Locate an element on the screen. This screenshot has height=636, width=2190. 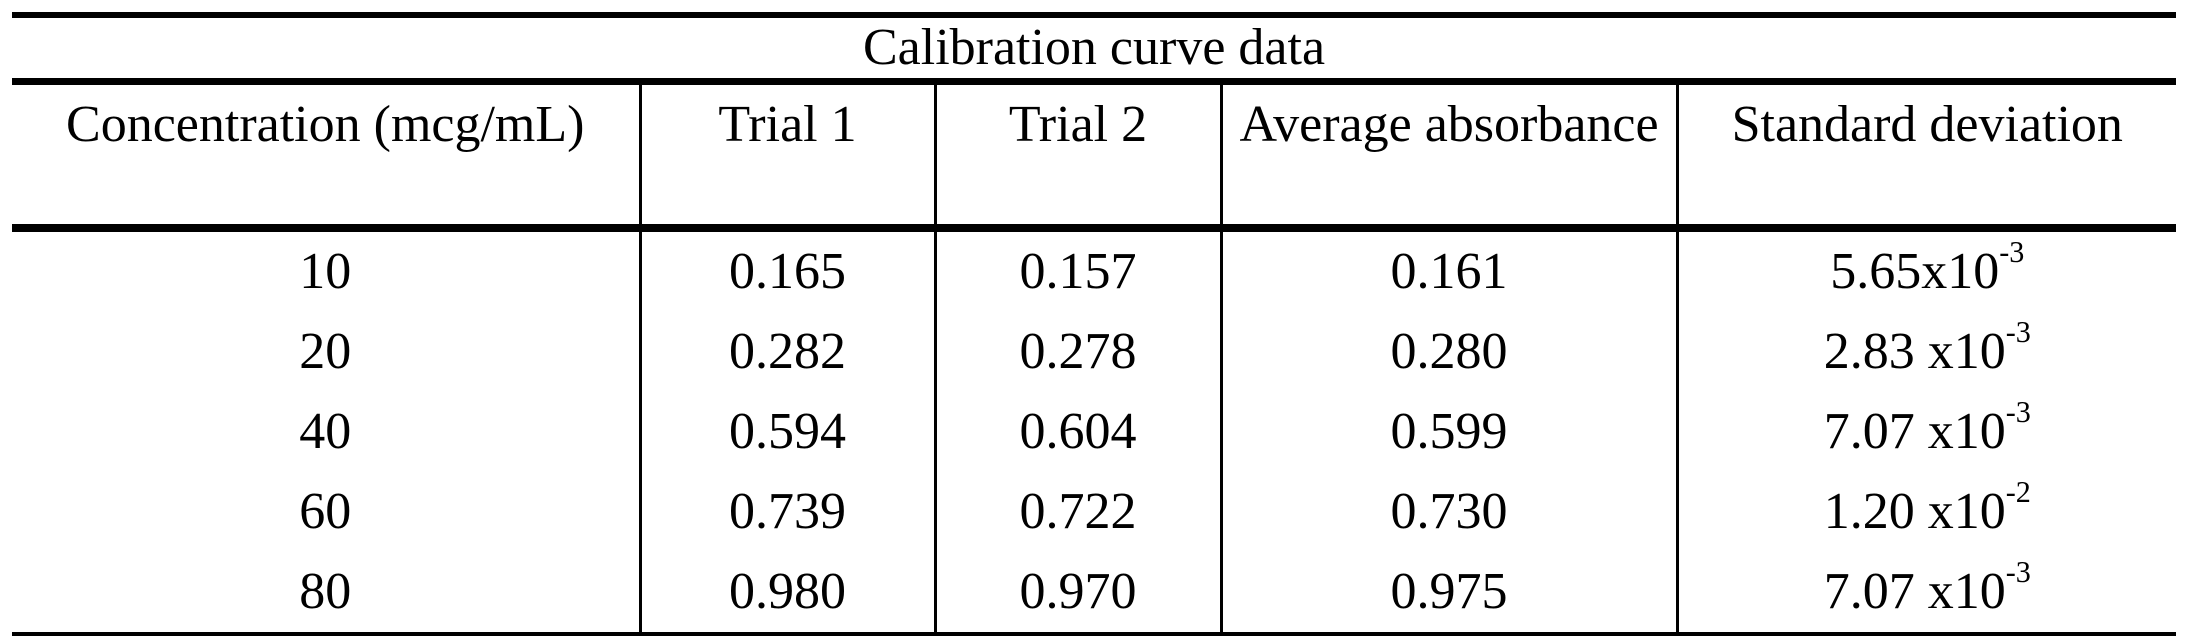
table-row: 80 0.980 0.970 0.975 7.07 x10-3 is located at coordinates (1094, 594).